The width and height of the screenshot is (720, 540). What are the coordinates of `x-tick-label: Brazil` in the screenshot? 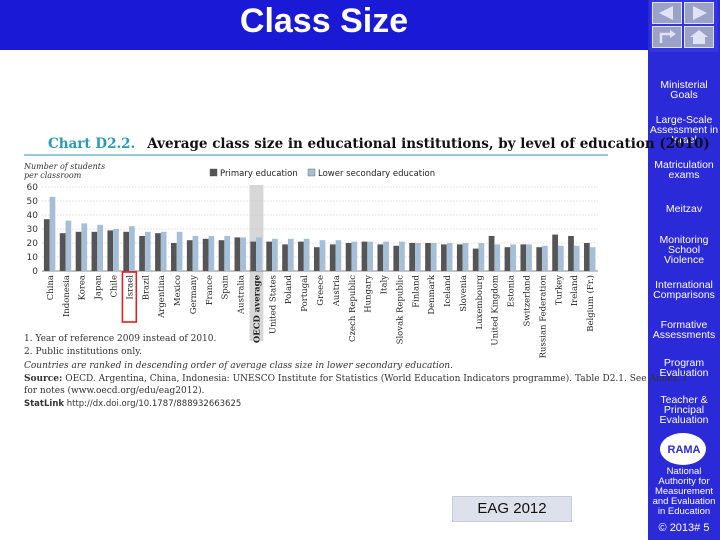 It's located at (146, 288).